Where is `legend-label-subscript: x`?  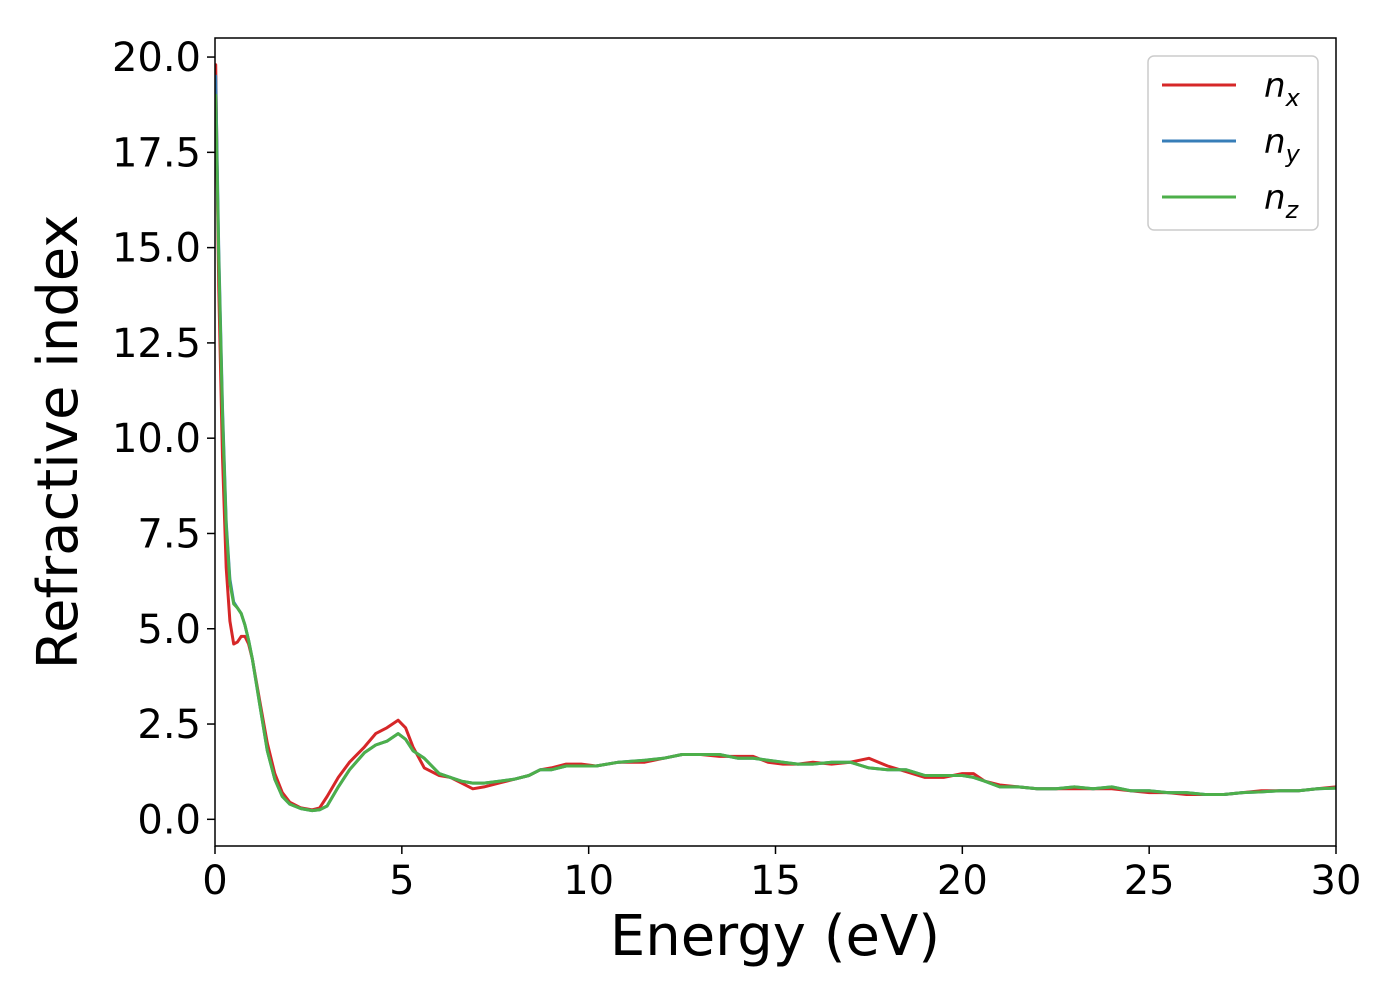 legend-label-subscript: x is located at coordinates (1293, 98).